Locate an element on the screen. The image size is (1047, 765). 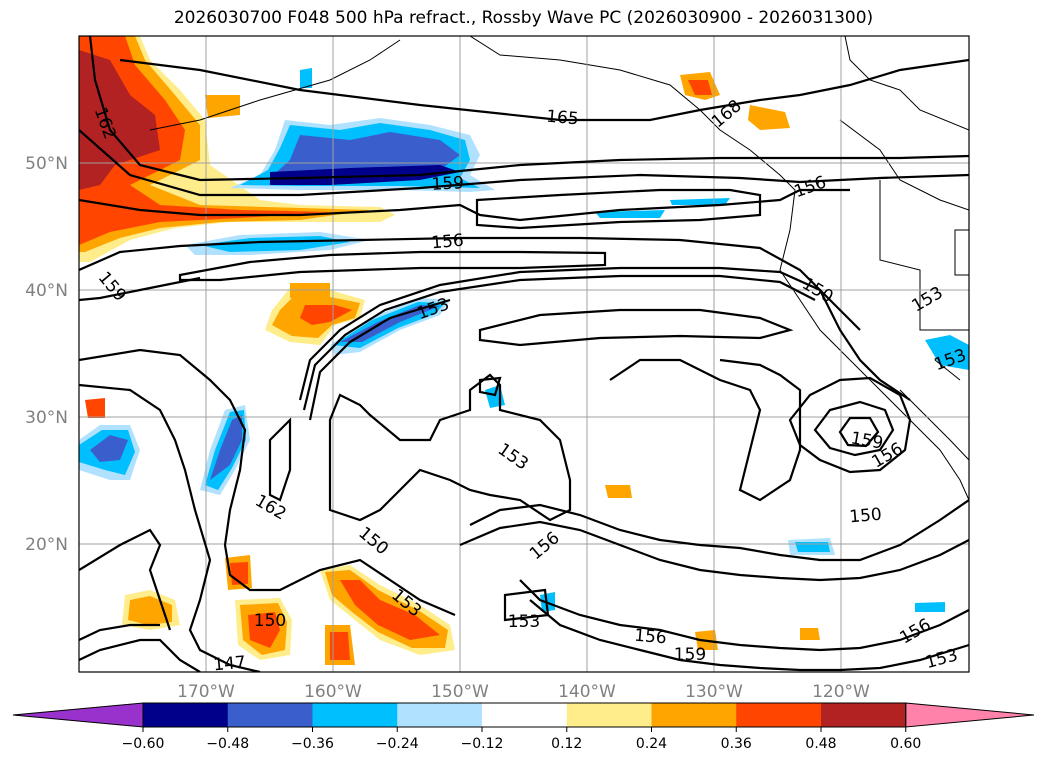
lon-label: 120°W is located at coordinates (841, 692).